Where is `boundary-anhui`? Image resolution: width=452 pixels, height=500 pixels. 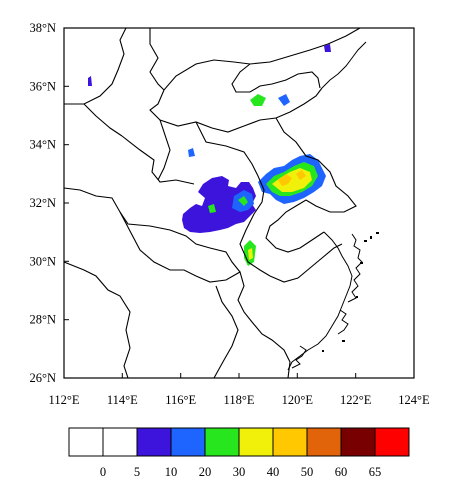 boundary-anhui is located at coordinates (233, 199).